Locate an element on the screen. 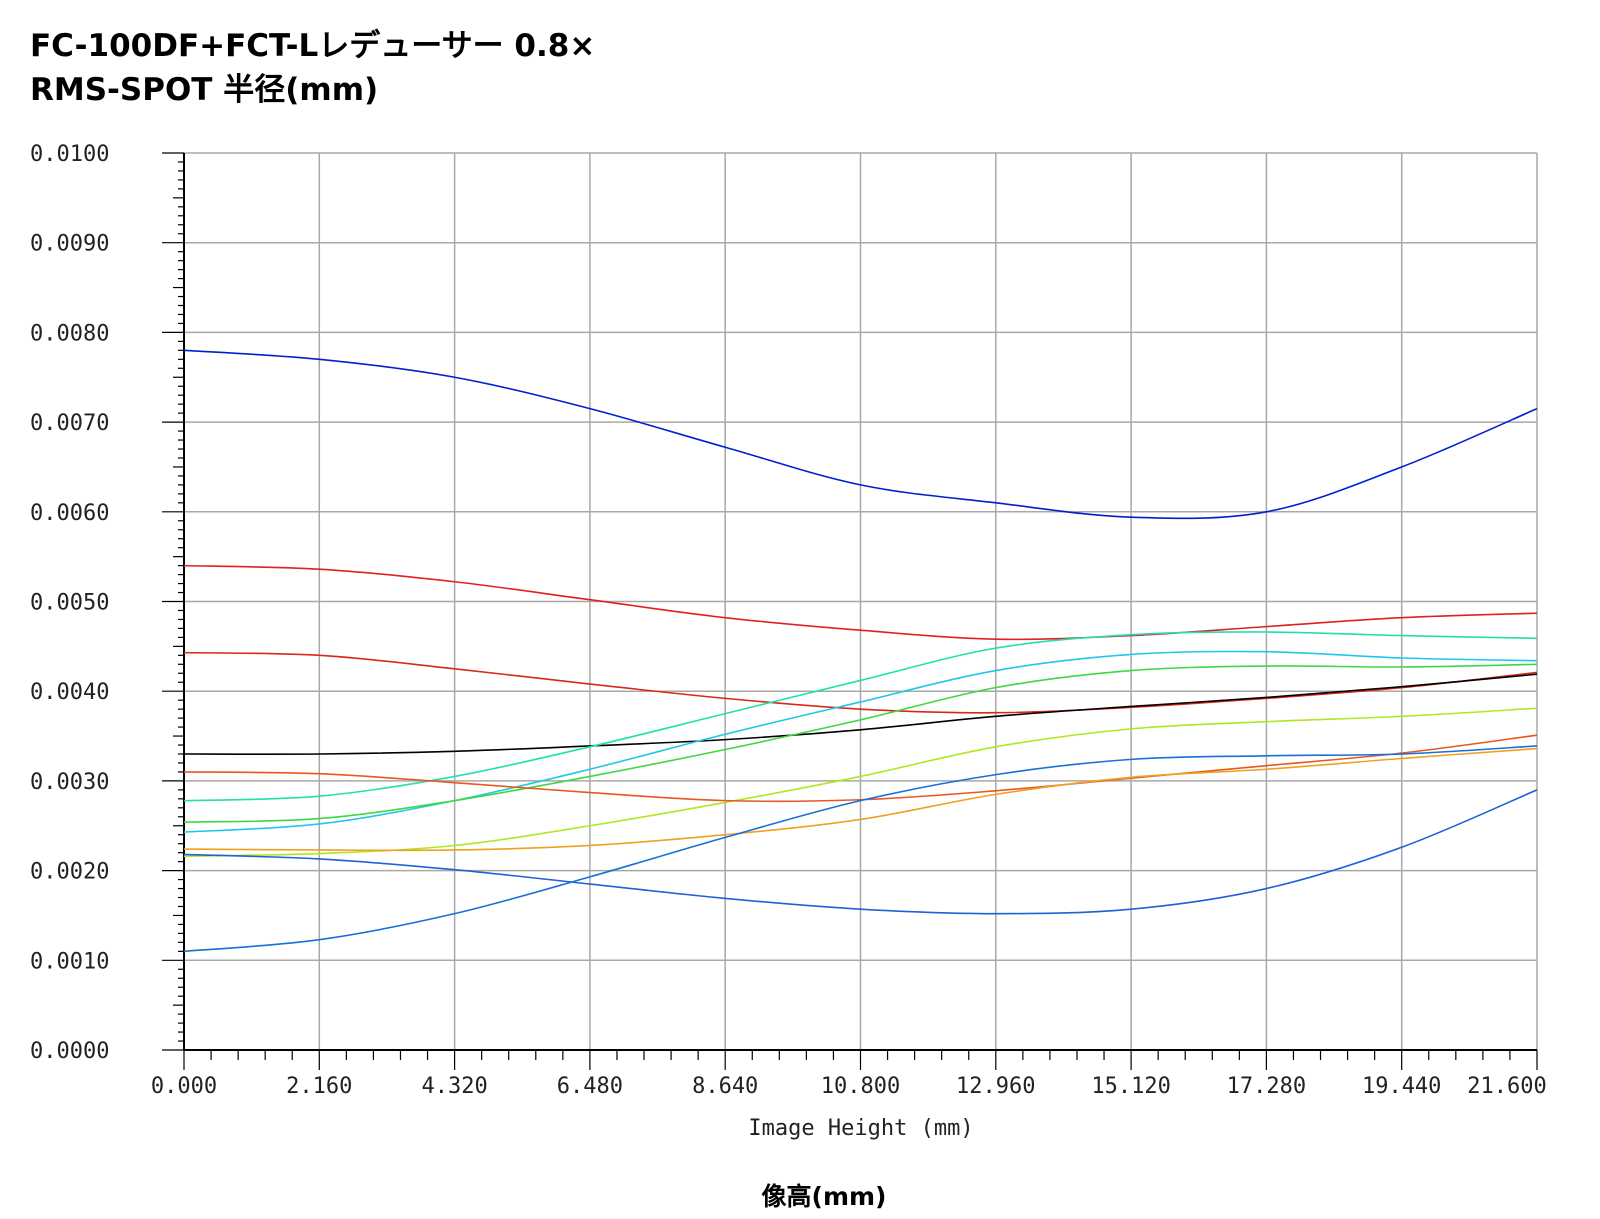 The width and height of the screenshot is (1600, 1219). y-tick-label: 0.0100 is located at coordinates (69, 154).